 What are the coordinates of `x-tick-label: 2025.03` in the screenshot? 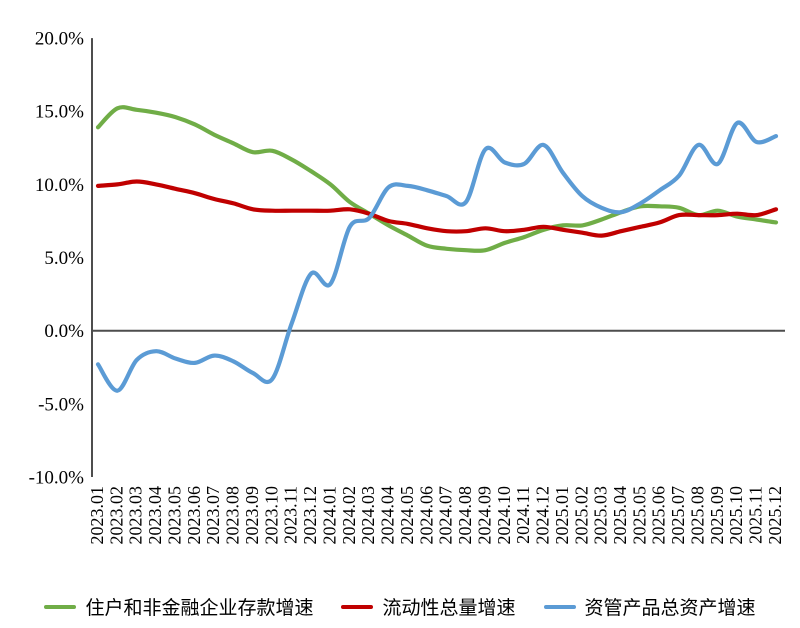 It's located at (601, 515).